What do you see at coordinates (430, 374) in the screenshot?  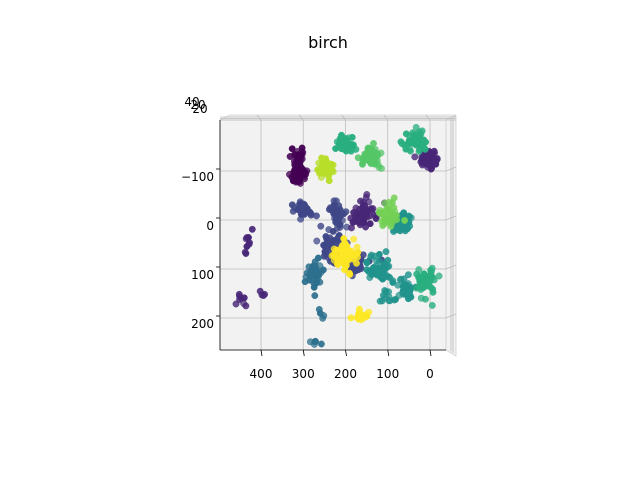 I see `x-tick-label-4: 0` at bounding box center [430, 374].